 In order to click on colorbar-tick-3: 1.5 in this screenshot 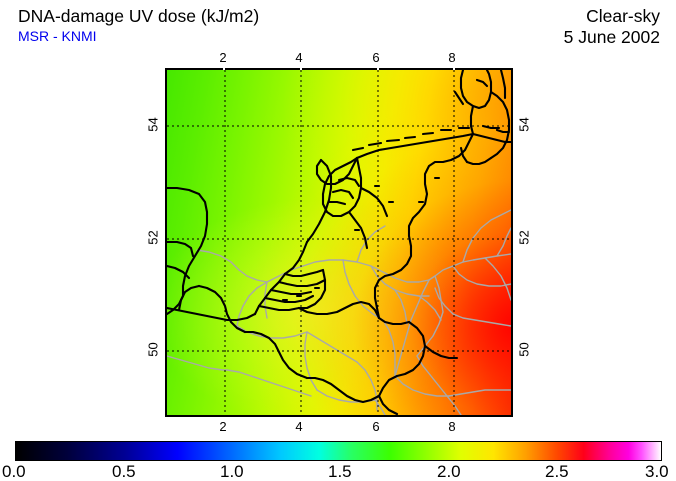, I will do `click(340, 471)`.